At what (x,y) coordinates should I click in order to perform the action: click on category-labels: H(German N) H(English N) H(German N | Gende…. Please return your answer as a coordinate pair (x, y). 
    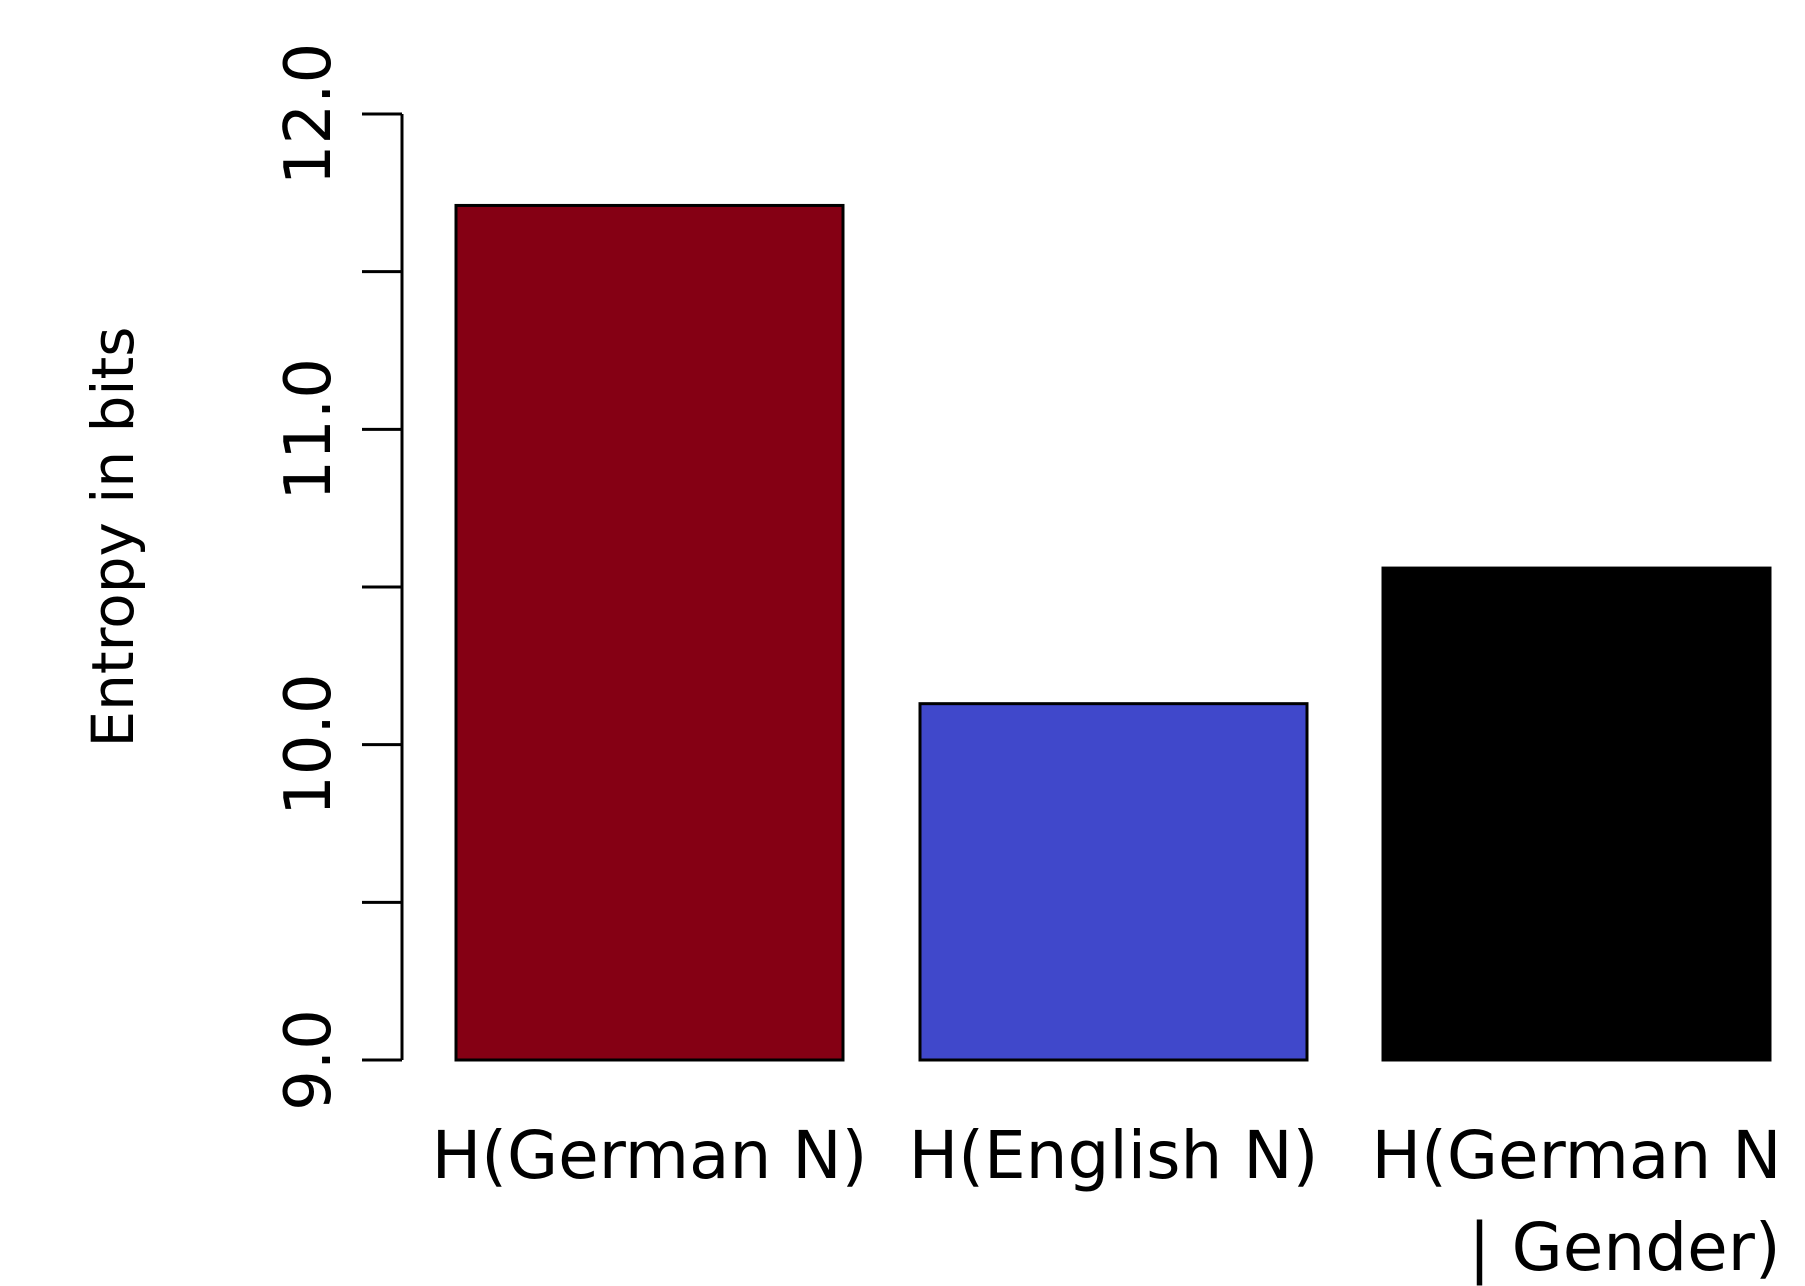
    Looking at the image, I should click on (1107, 1201).